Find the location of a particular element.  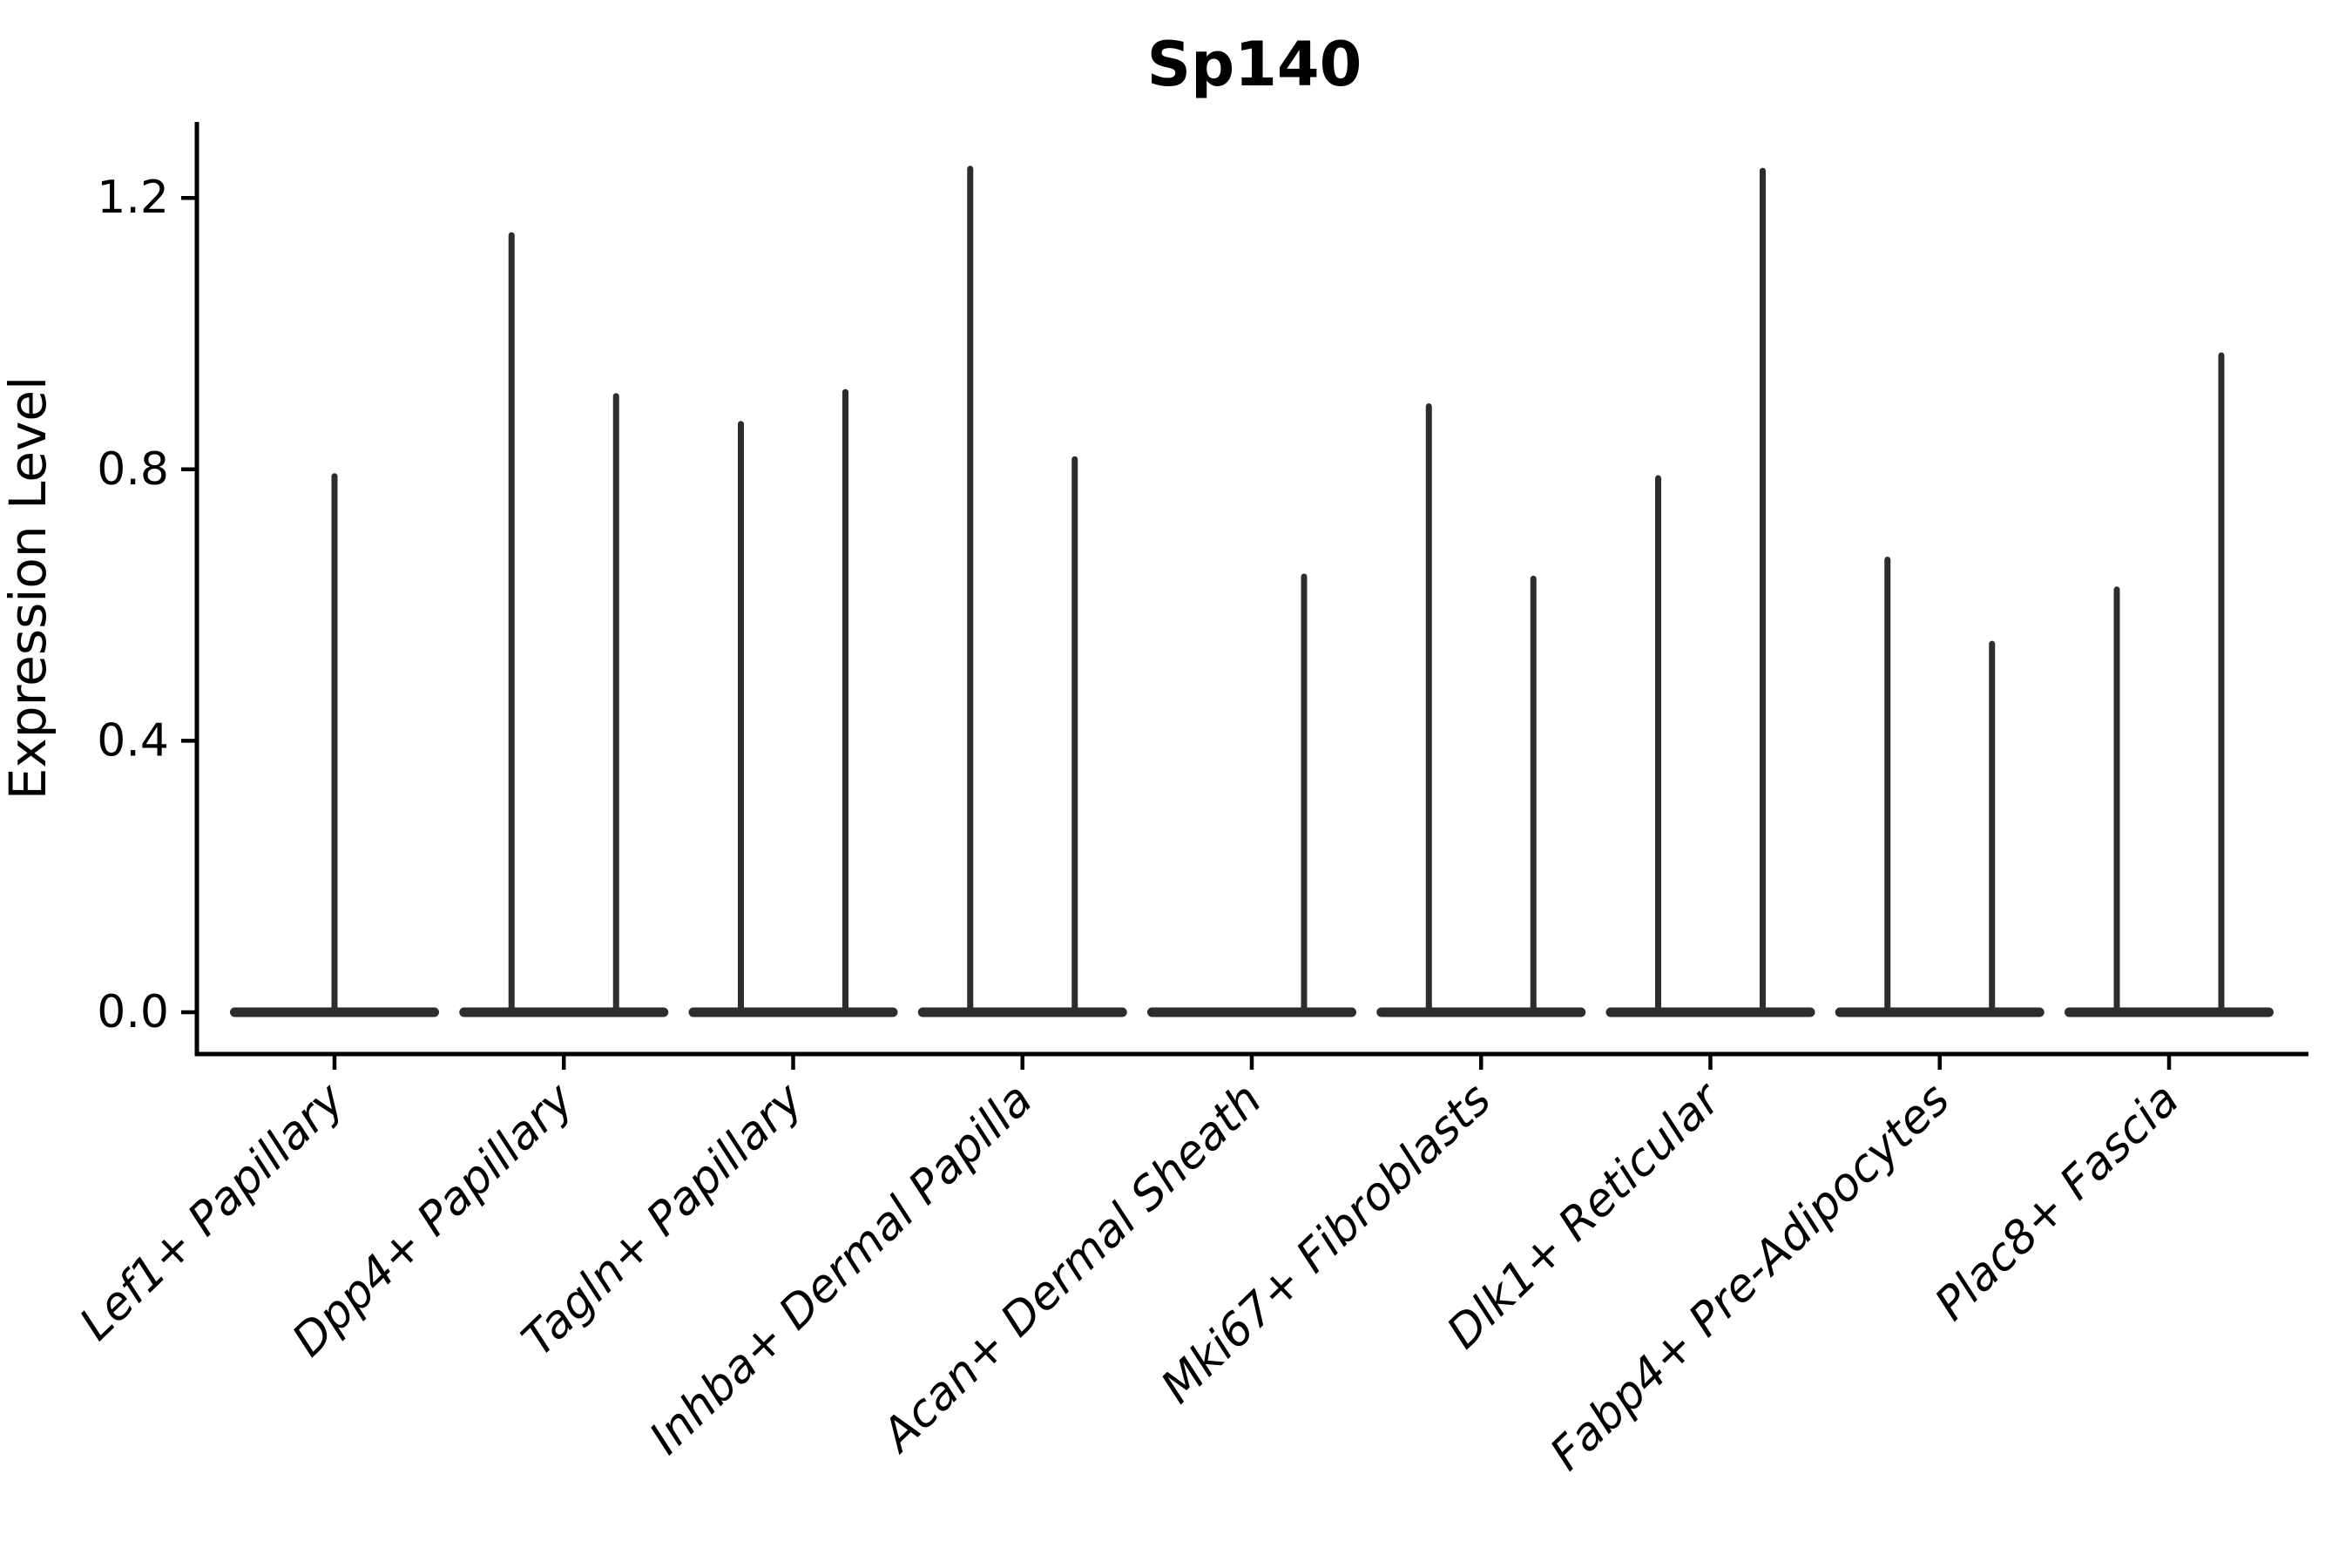

x-tick-label: Fabp4+ Pre-Adipocytes is located at coordinates (1749, 1277).